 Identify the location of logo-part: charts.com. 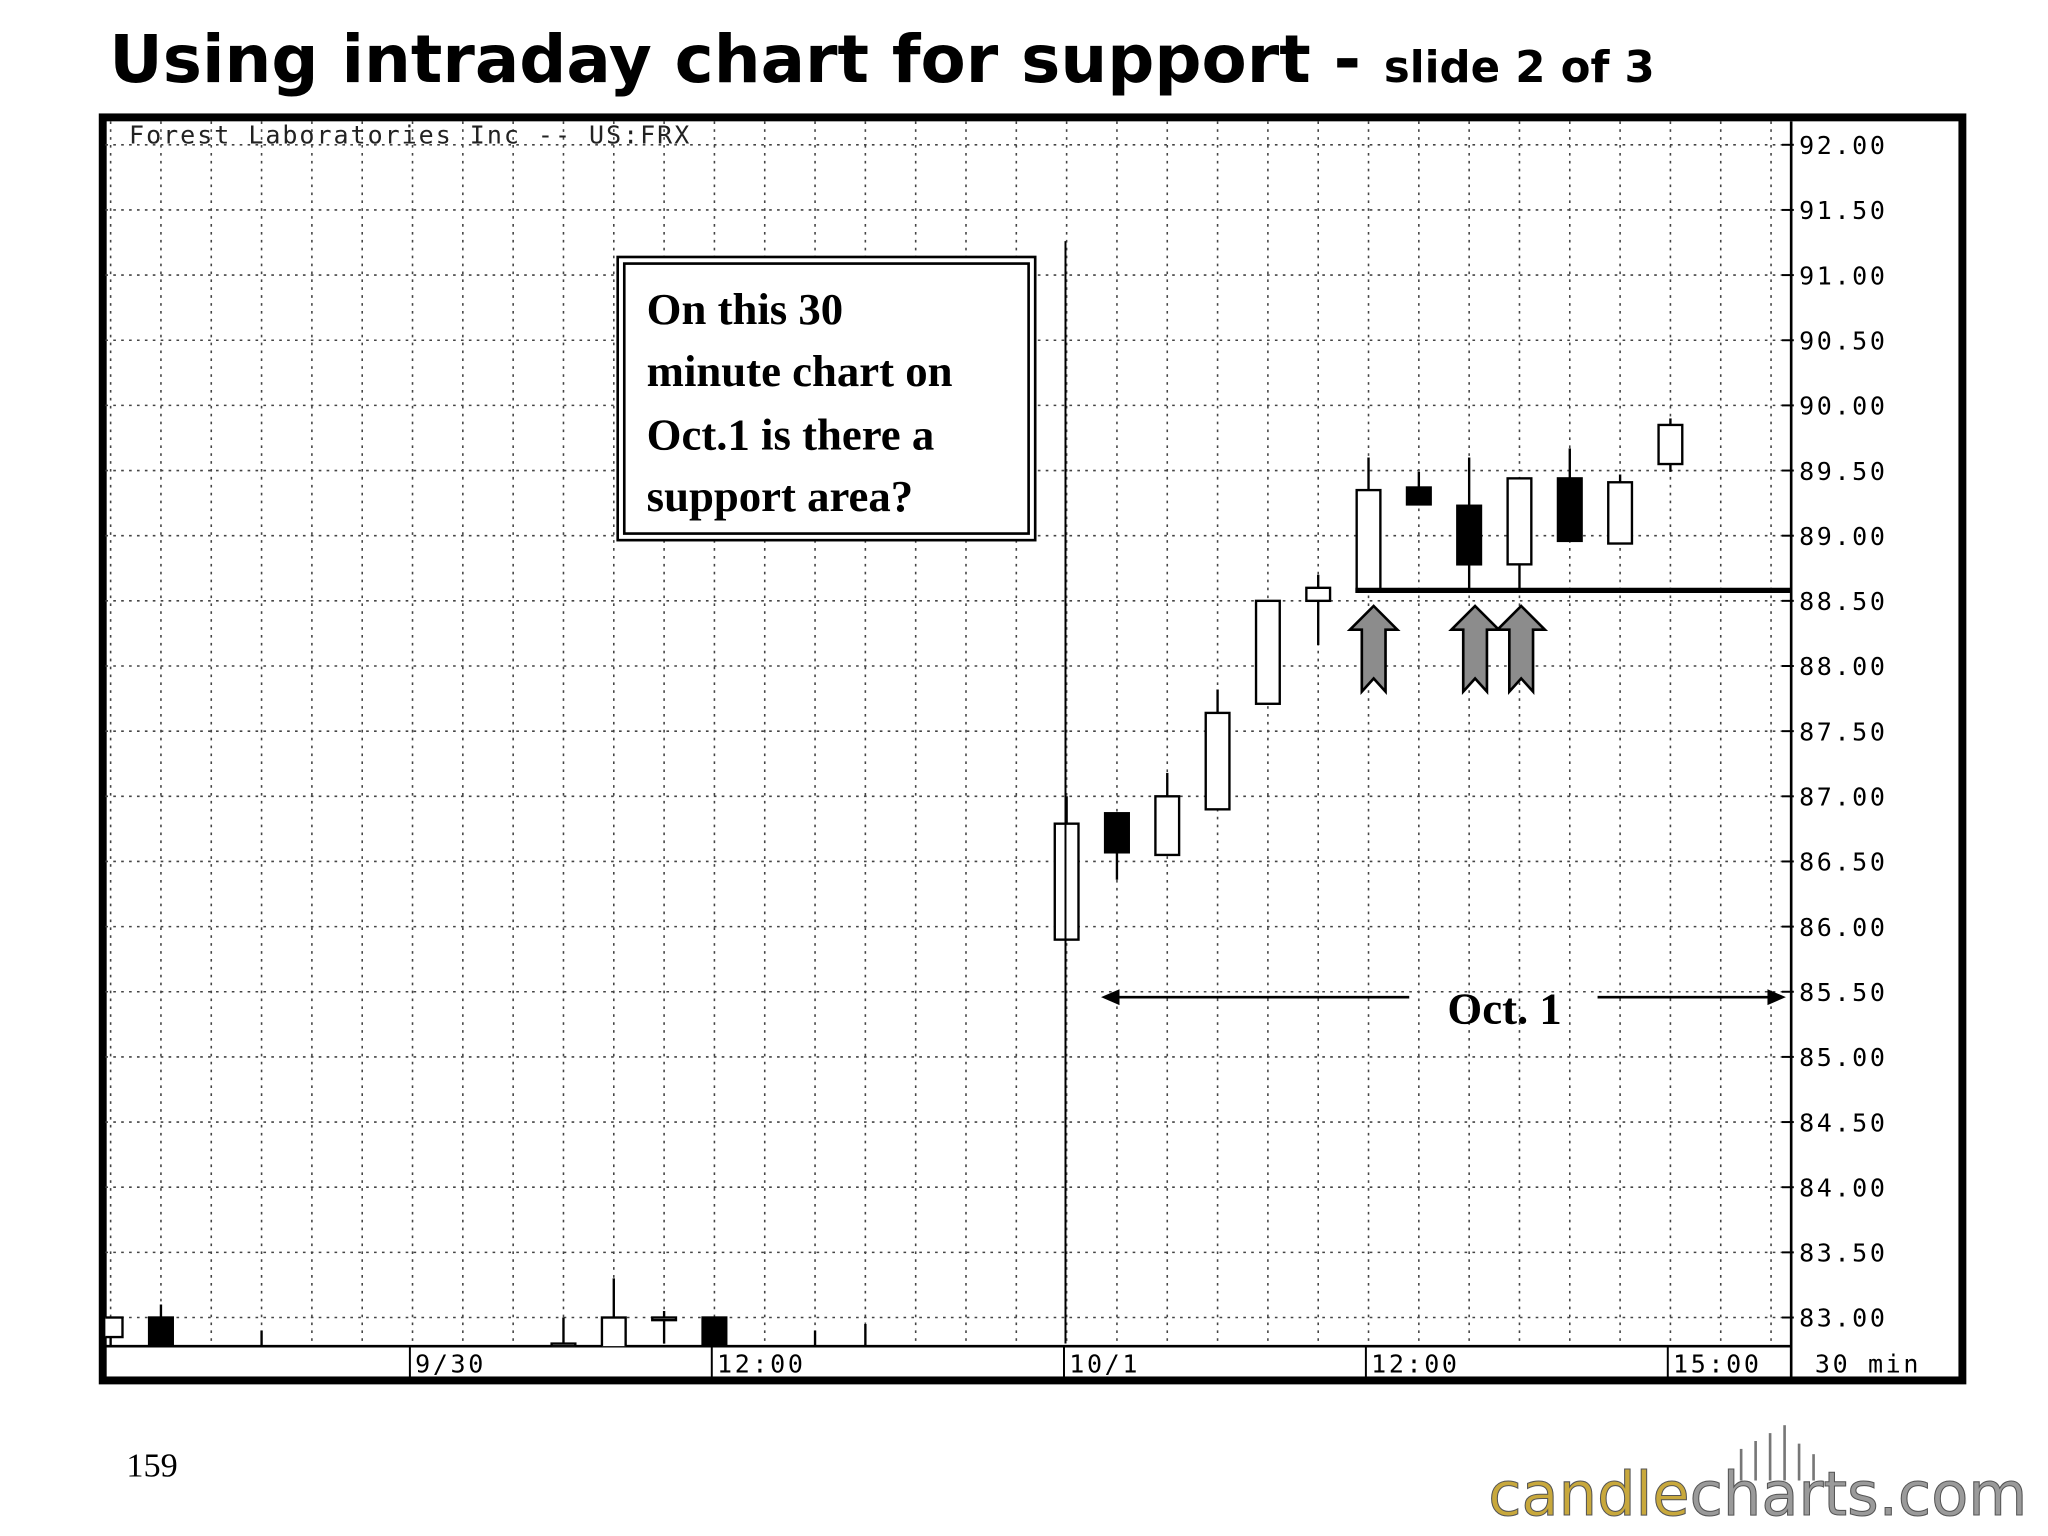
(1859, 1495).